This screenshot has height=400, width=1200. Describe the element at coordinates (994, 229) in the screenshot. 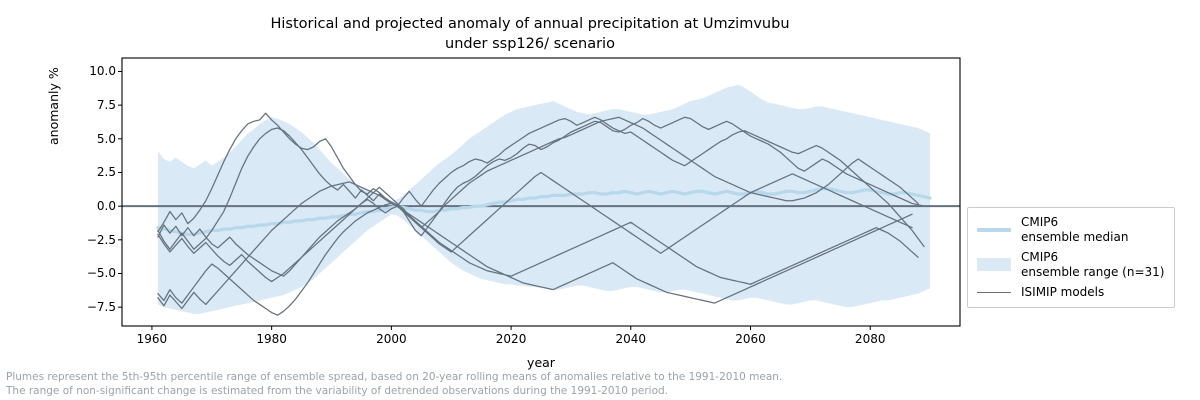

I see `median-line-swatch-icon` at that location.